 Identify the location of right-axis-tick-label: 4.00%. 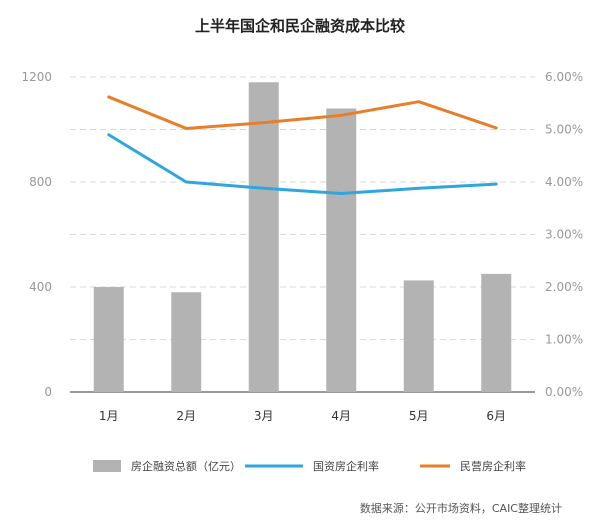
(564, 182).